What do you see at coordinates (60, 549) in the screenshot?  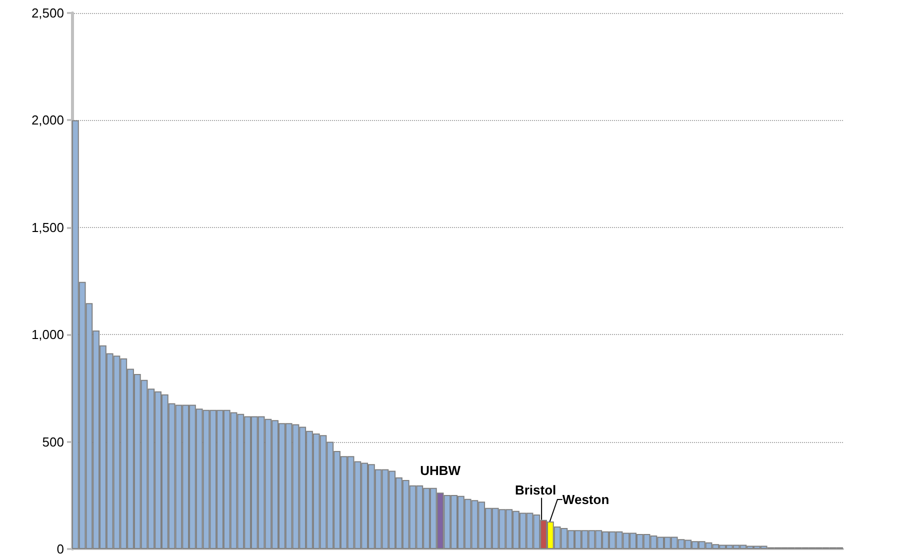 I see `y-tick-label: 0` at bounding box center [60, 549].